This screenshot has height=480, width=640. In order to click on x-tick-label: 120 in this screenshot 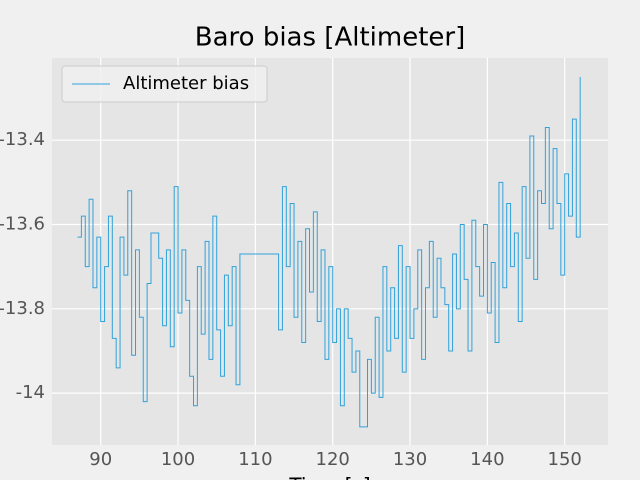, I will do `click(333, 459)`.